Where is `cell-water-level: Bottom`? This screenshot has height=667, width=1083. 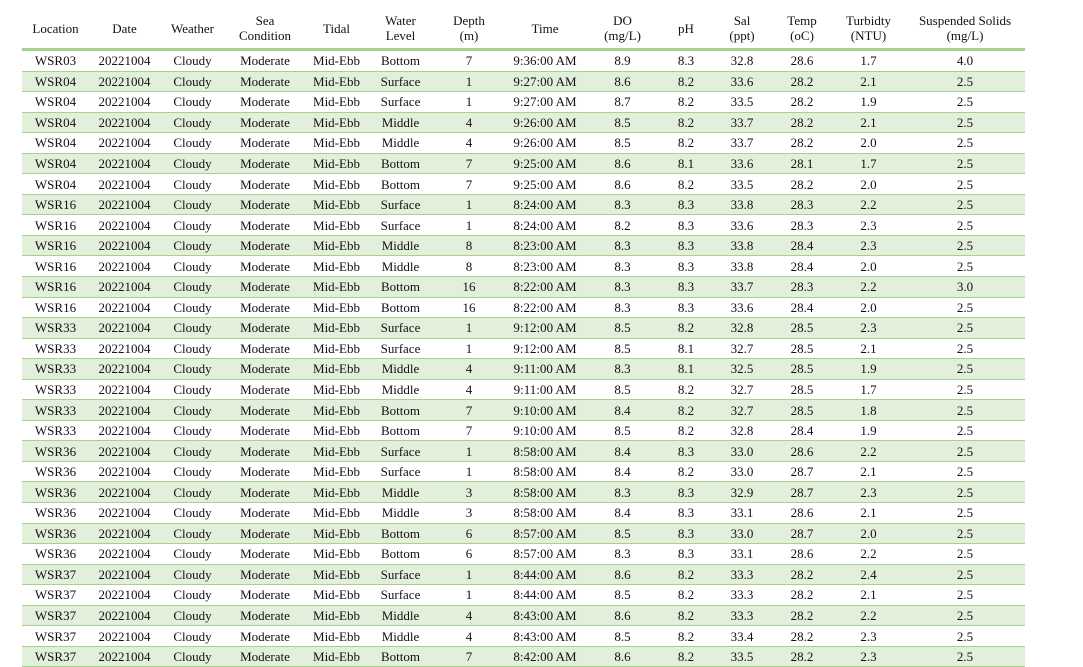 cell-water-level: Bottom is located at coordinates (400, 656).